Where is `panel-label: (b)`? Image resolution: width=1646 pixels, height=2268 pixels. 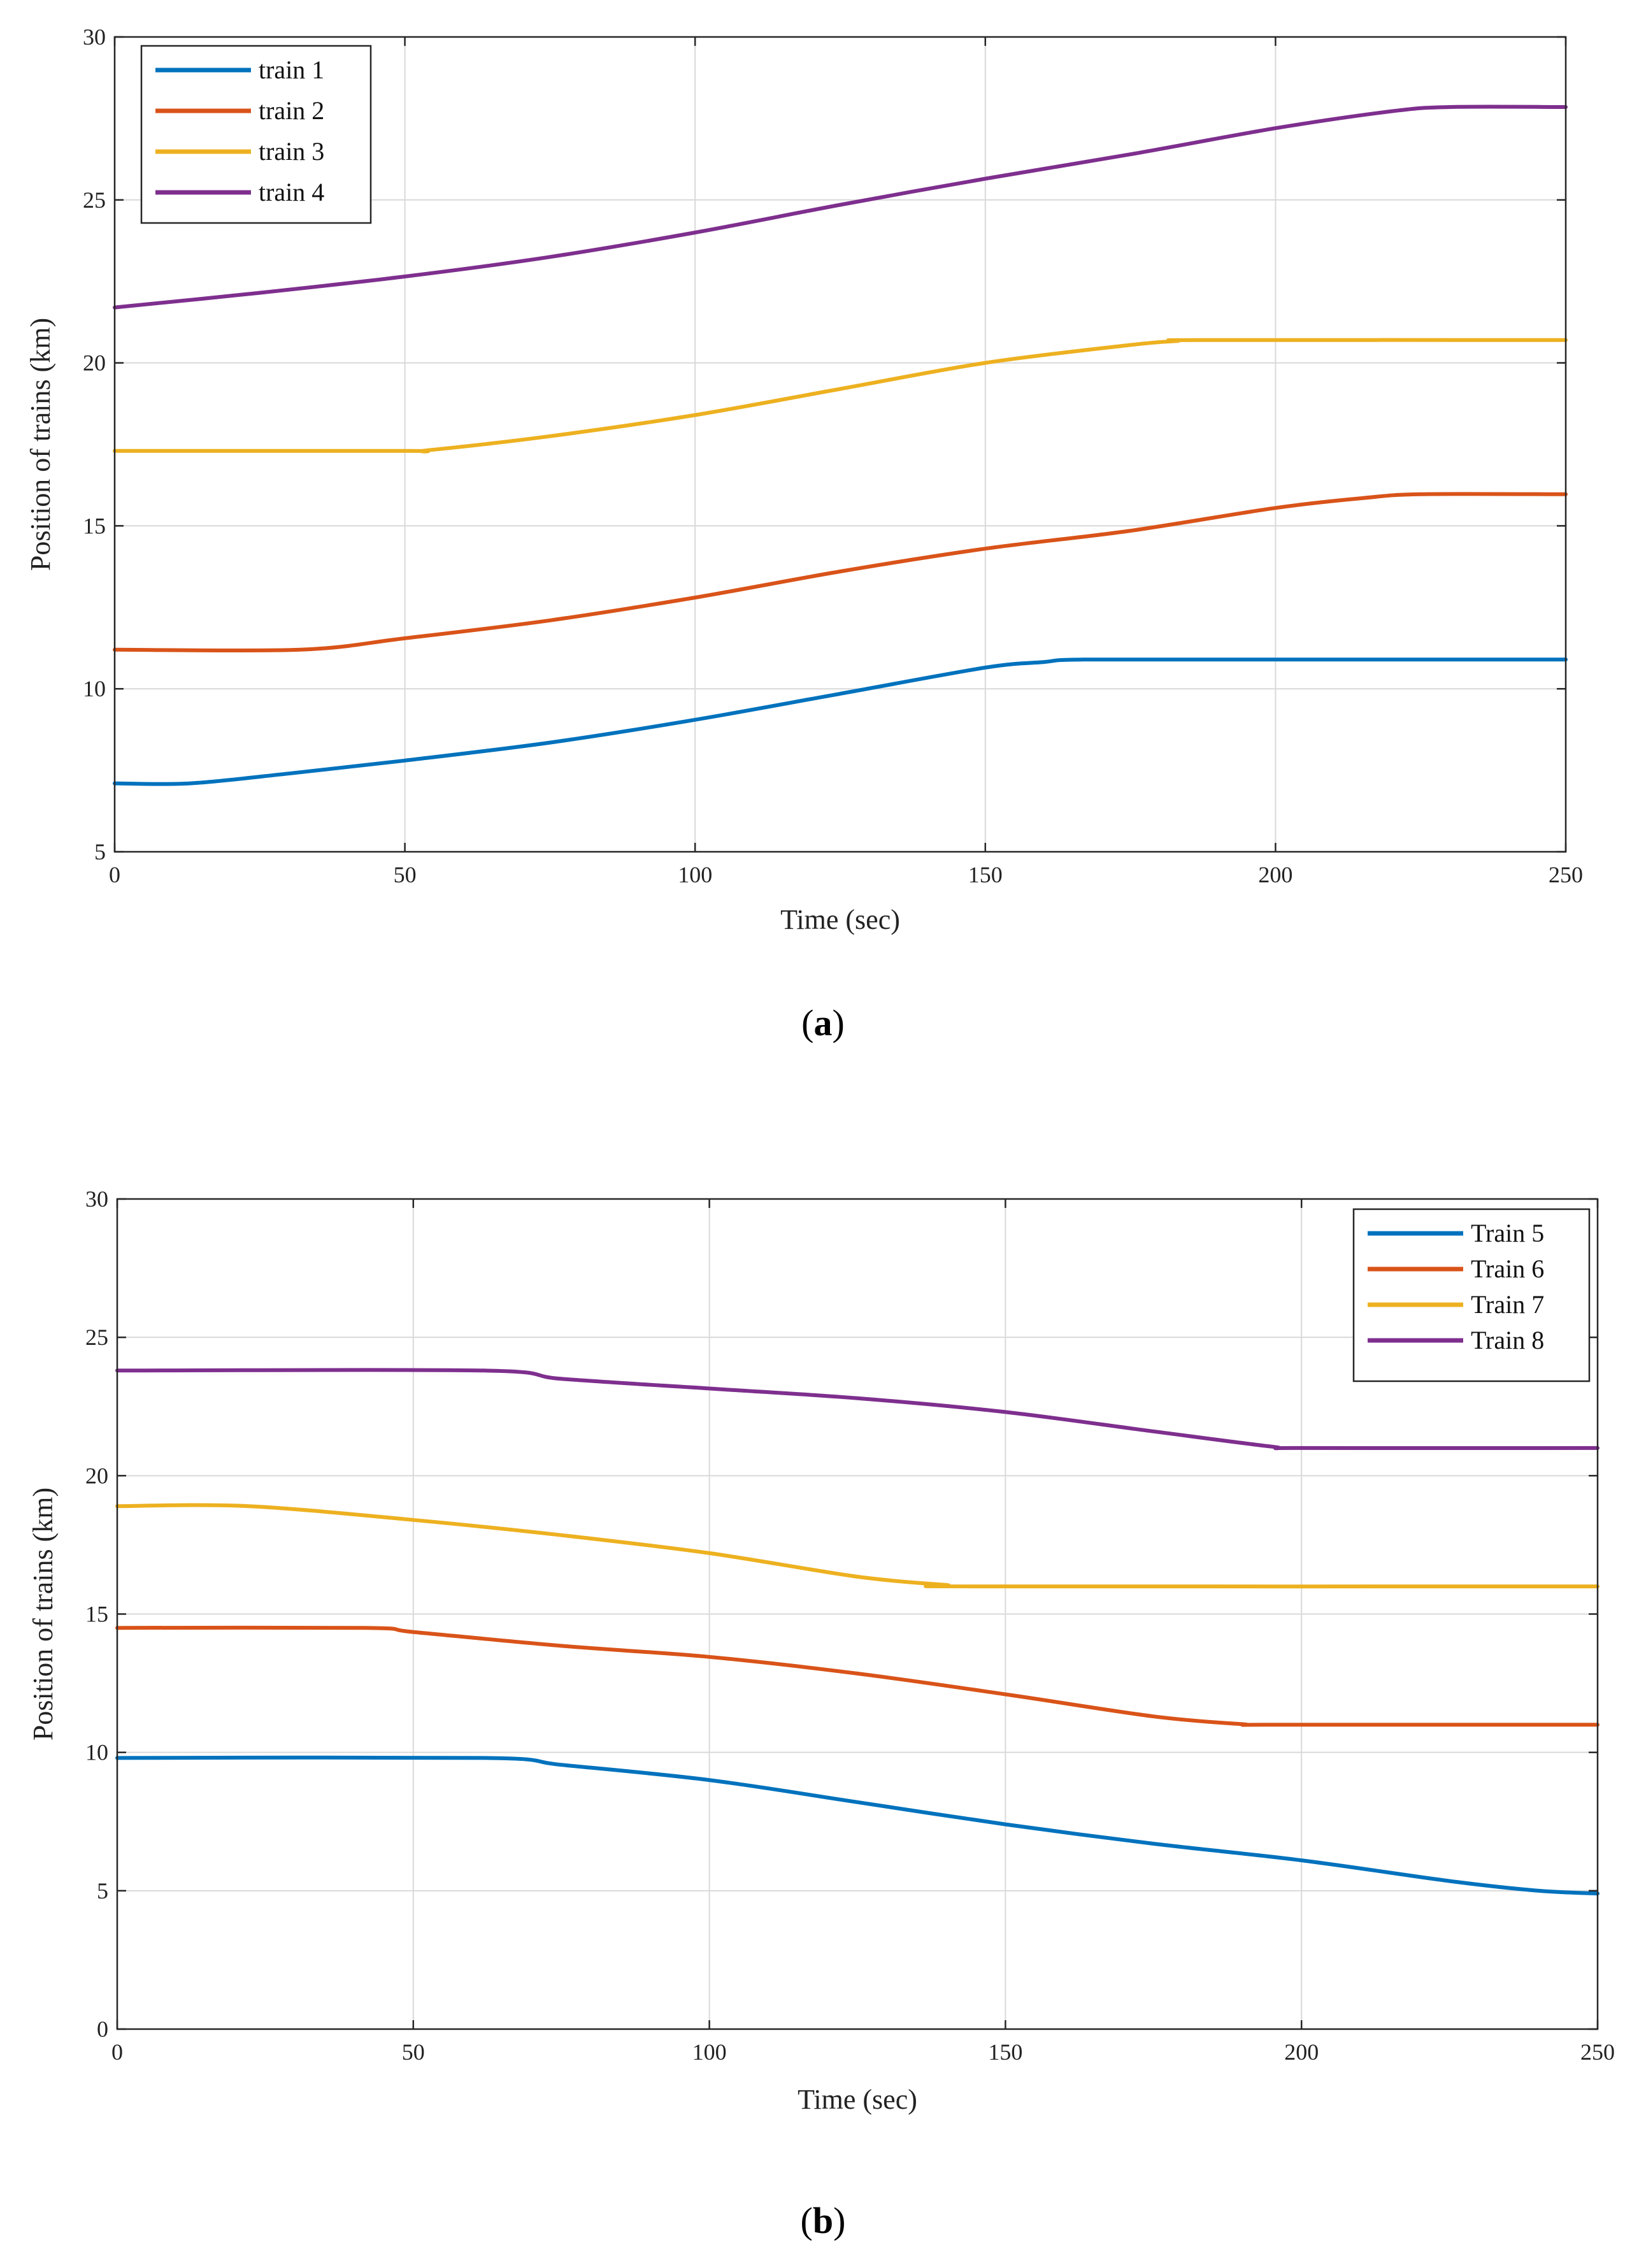 panel-label: (b) is located at coordinates (823, 2220).